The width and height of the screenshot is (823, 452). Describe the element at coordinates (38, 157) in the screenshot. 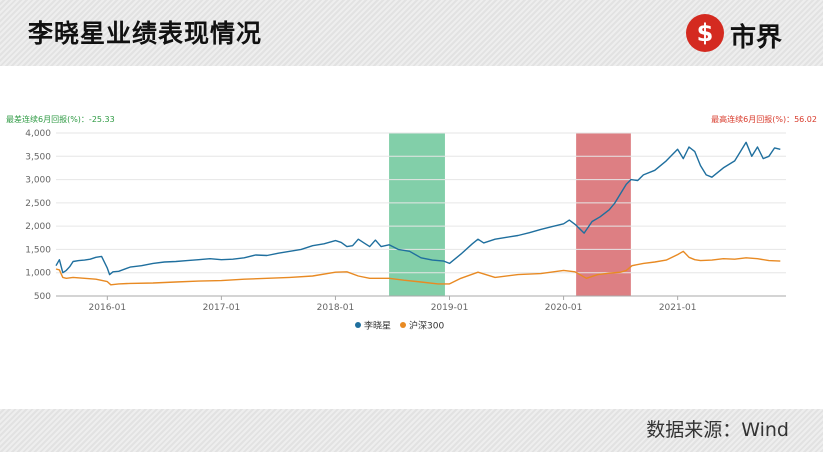

I see `y-tick-label: 3,500` at that location.